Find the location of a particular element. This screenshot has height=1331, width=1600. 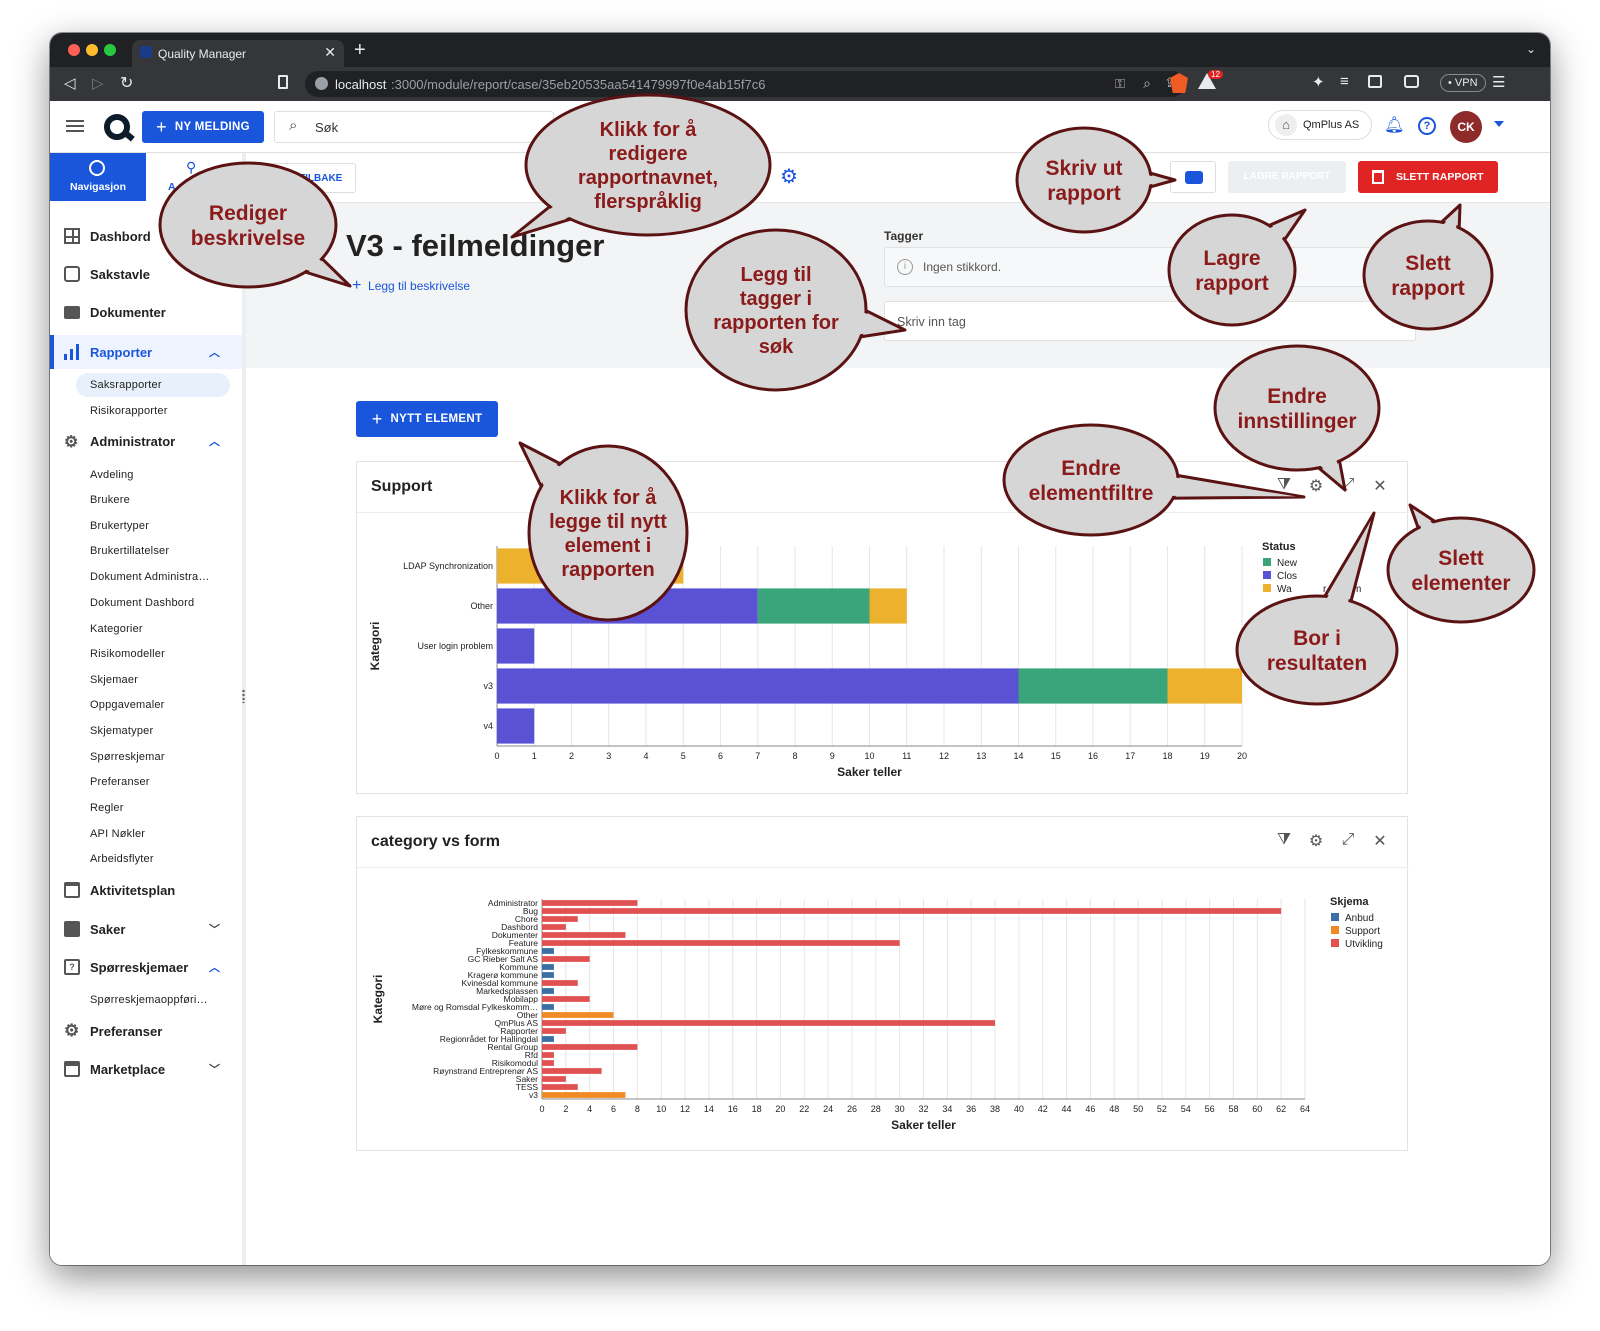

x-tick-label: 15 is located at coordinates (1056, 756).